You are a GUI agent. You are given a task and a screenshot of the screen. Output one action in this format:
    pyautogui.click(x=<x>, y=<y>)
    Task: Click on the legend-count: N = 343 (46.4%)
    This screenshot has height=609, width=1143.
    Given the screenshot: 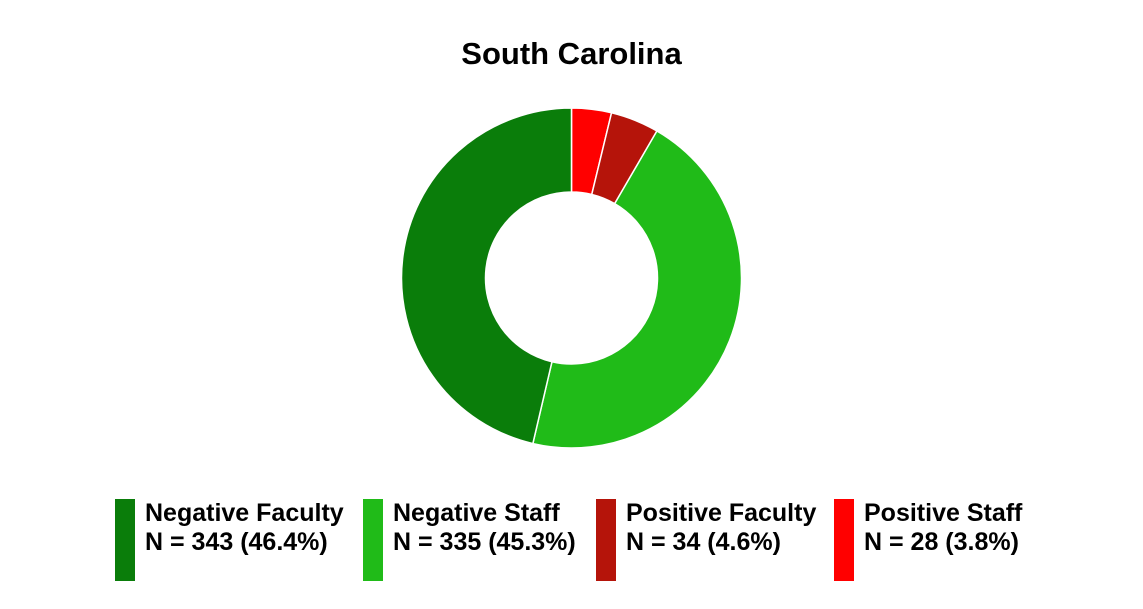 What is the action you would take?
    pyautogui.click(x=236, y=542)
    